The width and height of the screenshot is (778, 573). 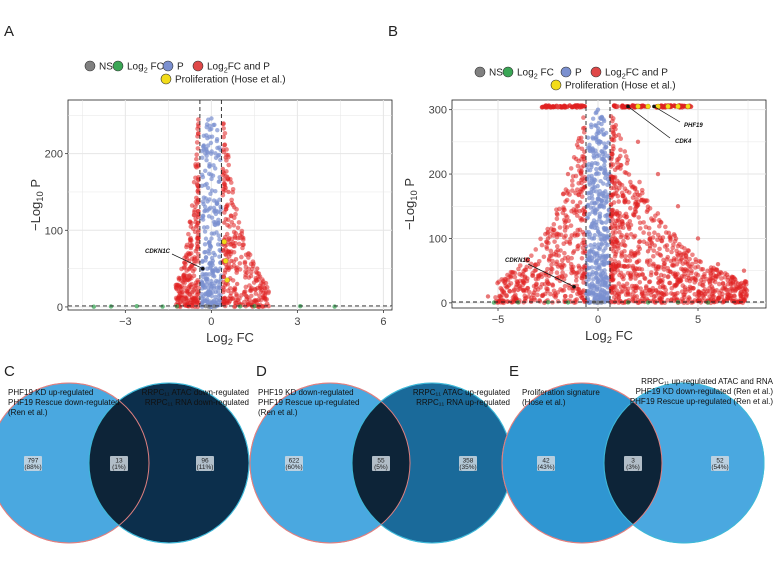 What do you see at coordinates (54, 155) in the screenshot?
I see `y-tick-label: 200` at bounding box center [54, 155].